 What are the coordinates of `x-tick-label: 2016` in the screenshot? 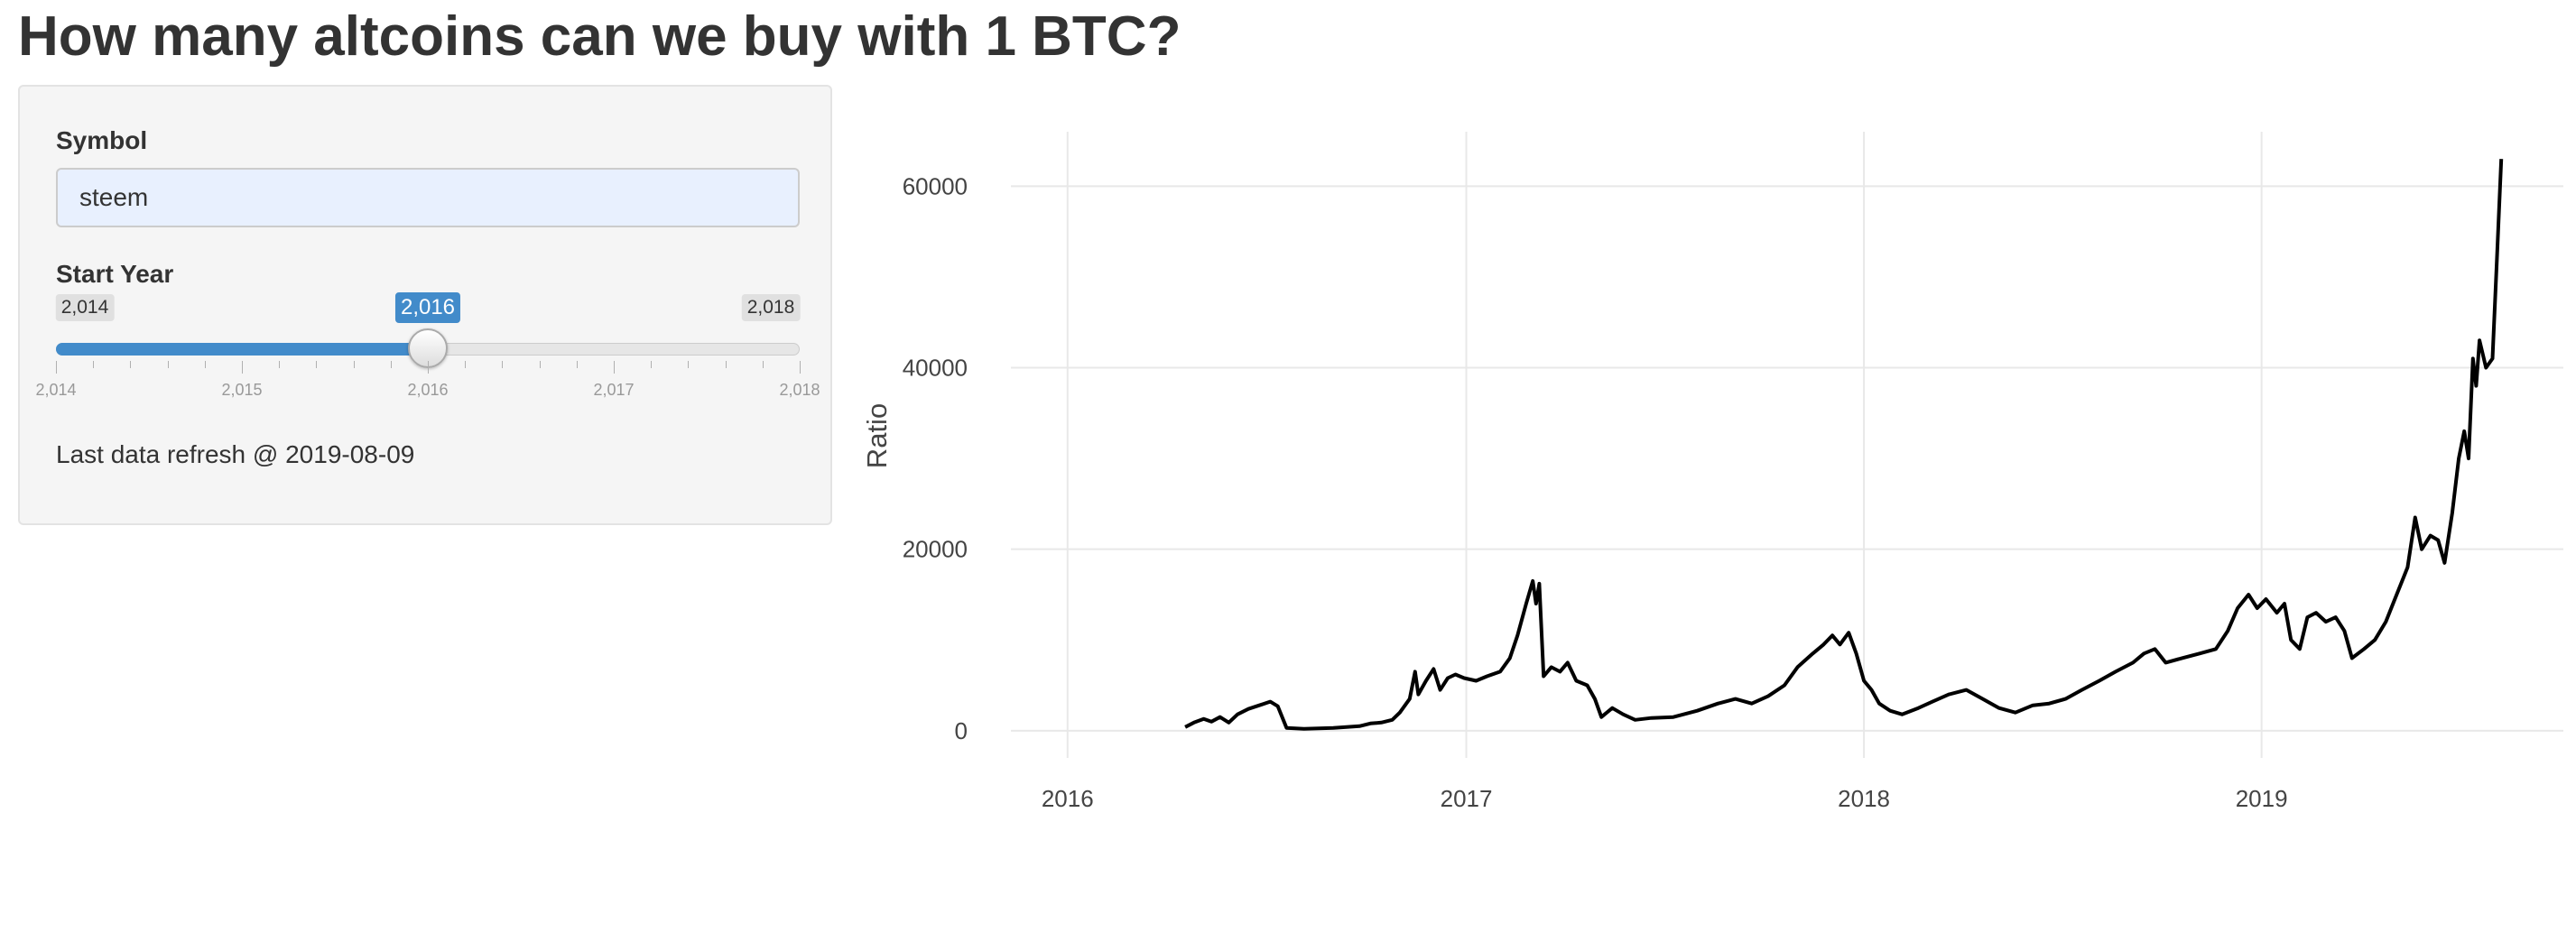 It's located at (1068, 798).